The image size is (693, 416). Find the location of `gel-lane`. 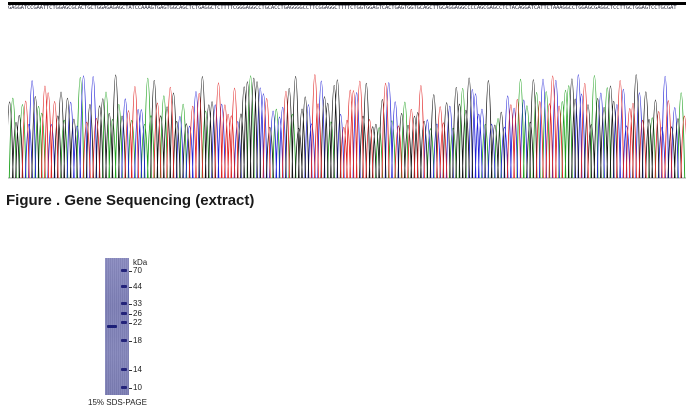

gel-lane is located at coordinates (117, 326).